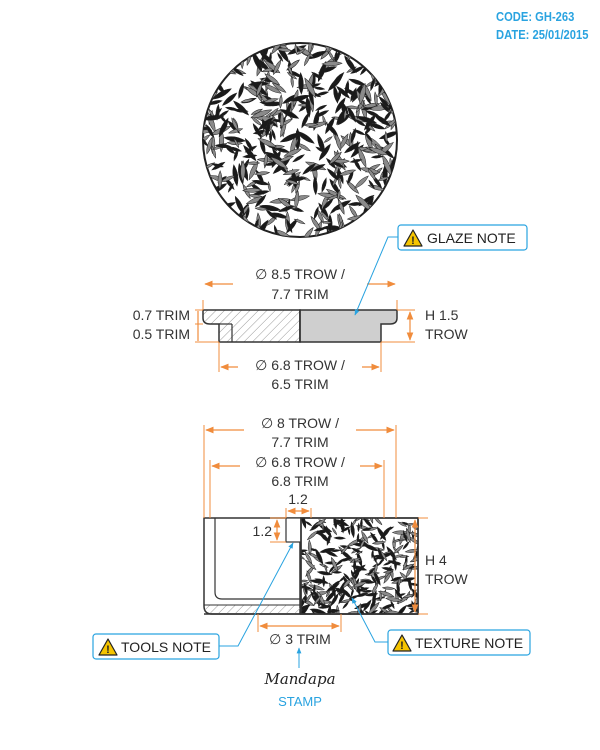 This screenshot has width=600, height=750. What do you see at coordinates (441, 270) in the screenshot?
I see `glaze-note-callout: GLAZE NOTE` at bounding box center [441, 270].